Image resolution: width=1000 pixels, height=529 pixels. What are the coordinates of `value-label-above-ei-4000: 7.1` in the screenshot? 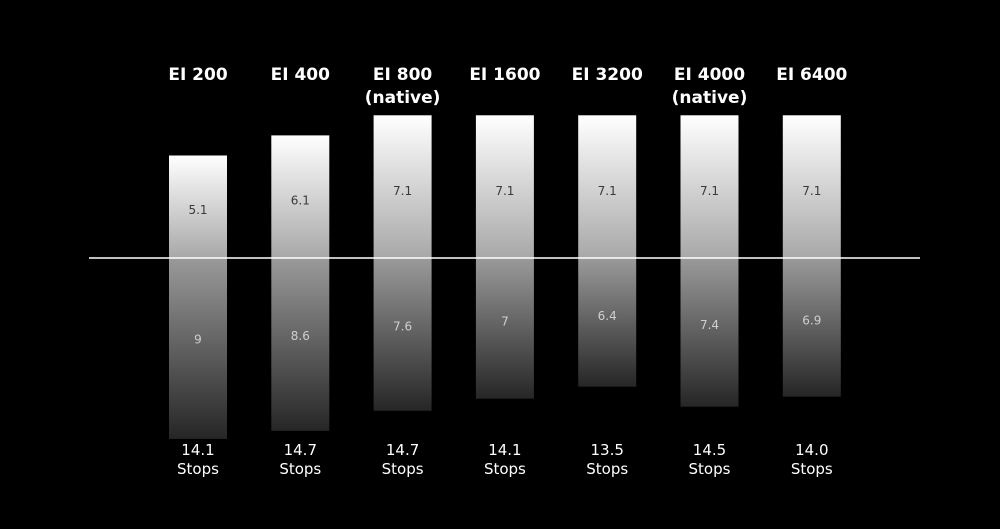 It's located at (709, 191).